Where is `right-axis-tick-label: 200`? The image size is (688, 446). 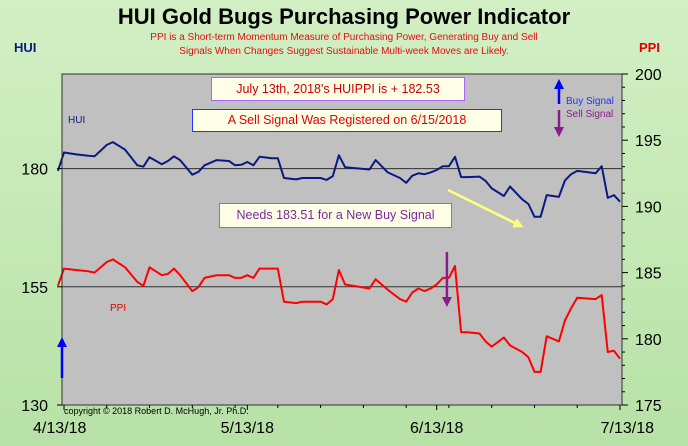 right-axis-tick-label: 200 is located at coordinates (648, 75).